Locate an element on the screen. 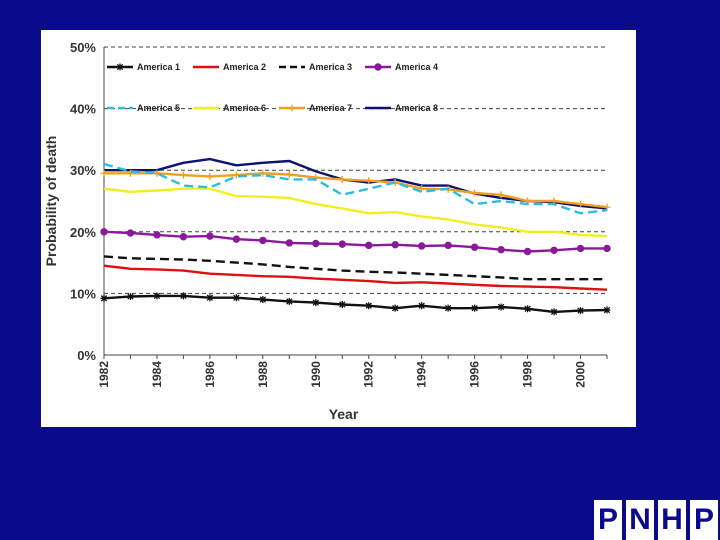 The height and width of the screenshot is (540, 720). x-tick-label: 1994 is located at coordinates (422, 374).